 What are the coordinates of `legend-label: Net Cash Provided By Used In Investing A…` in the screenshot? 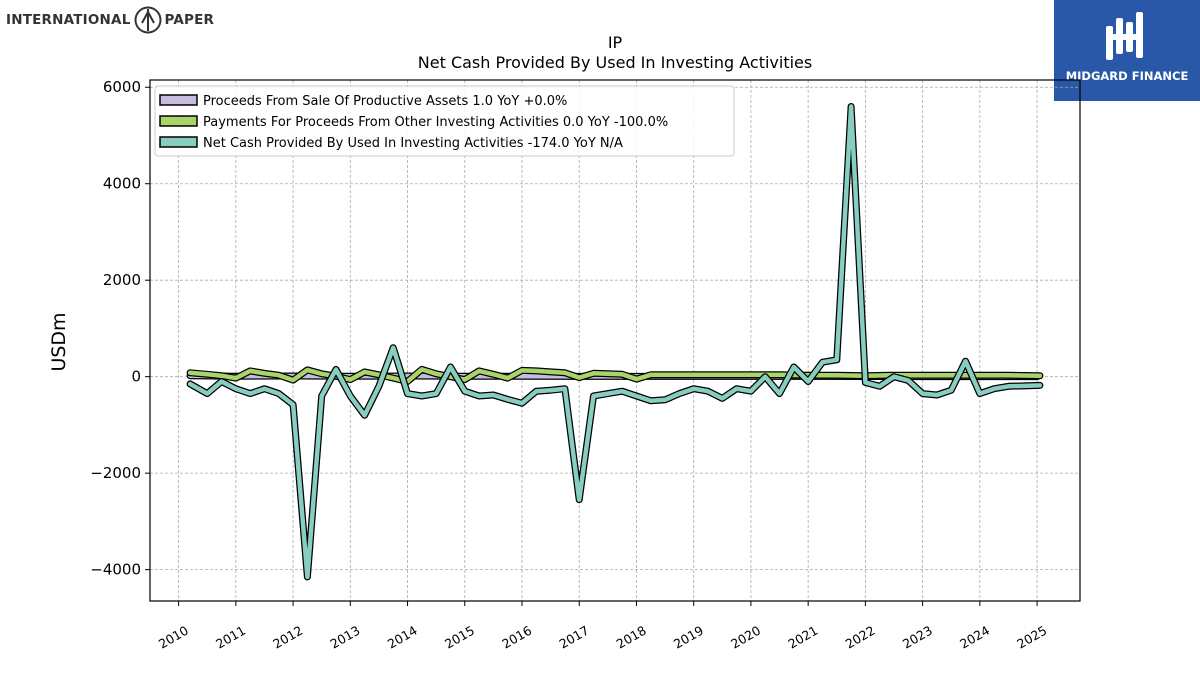 It's located at (413, 143).